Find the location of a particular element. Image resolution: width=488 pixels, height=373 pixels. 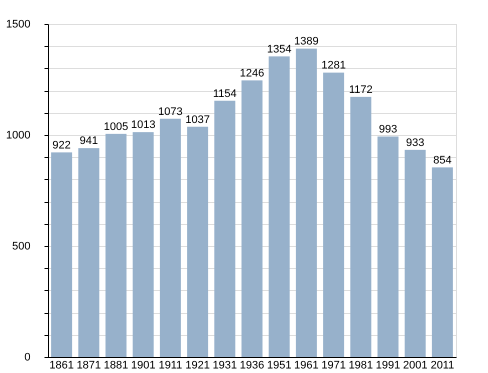

x-tick-label: 1871 is located at coordinates (89, 366).